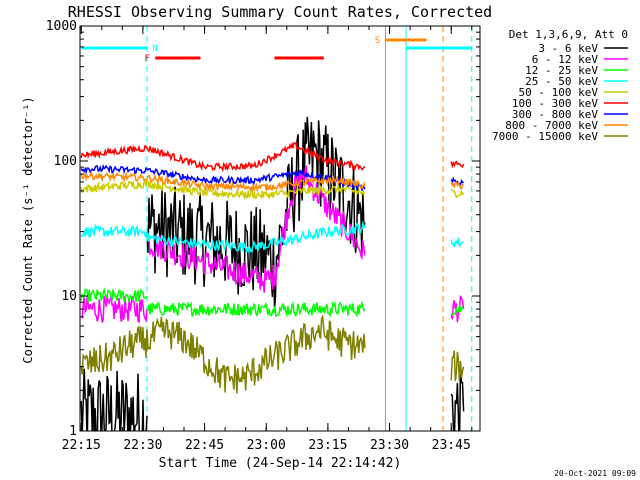  I want to click on legend-label-8: 7000 - 15000 keV, so click(545, 136).